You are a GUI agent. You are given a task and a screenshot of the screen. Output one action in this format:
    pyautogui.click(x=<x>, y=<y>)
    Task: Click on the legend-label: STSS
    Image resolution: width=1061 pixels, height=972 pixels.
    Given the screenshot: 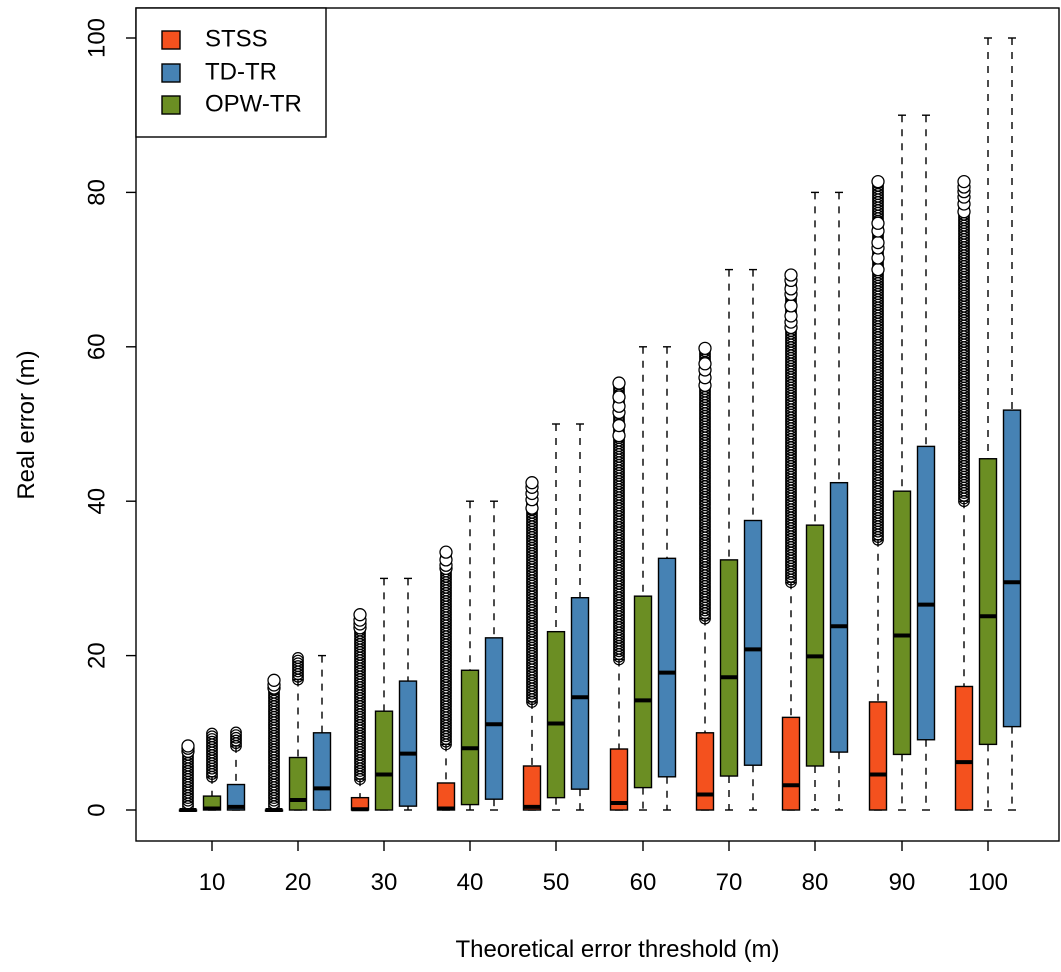 What is the action you would take?
    pyautogui.click(x=236, y=38)
    